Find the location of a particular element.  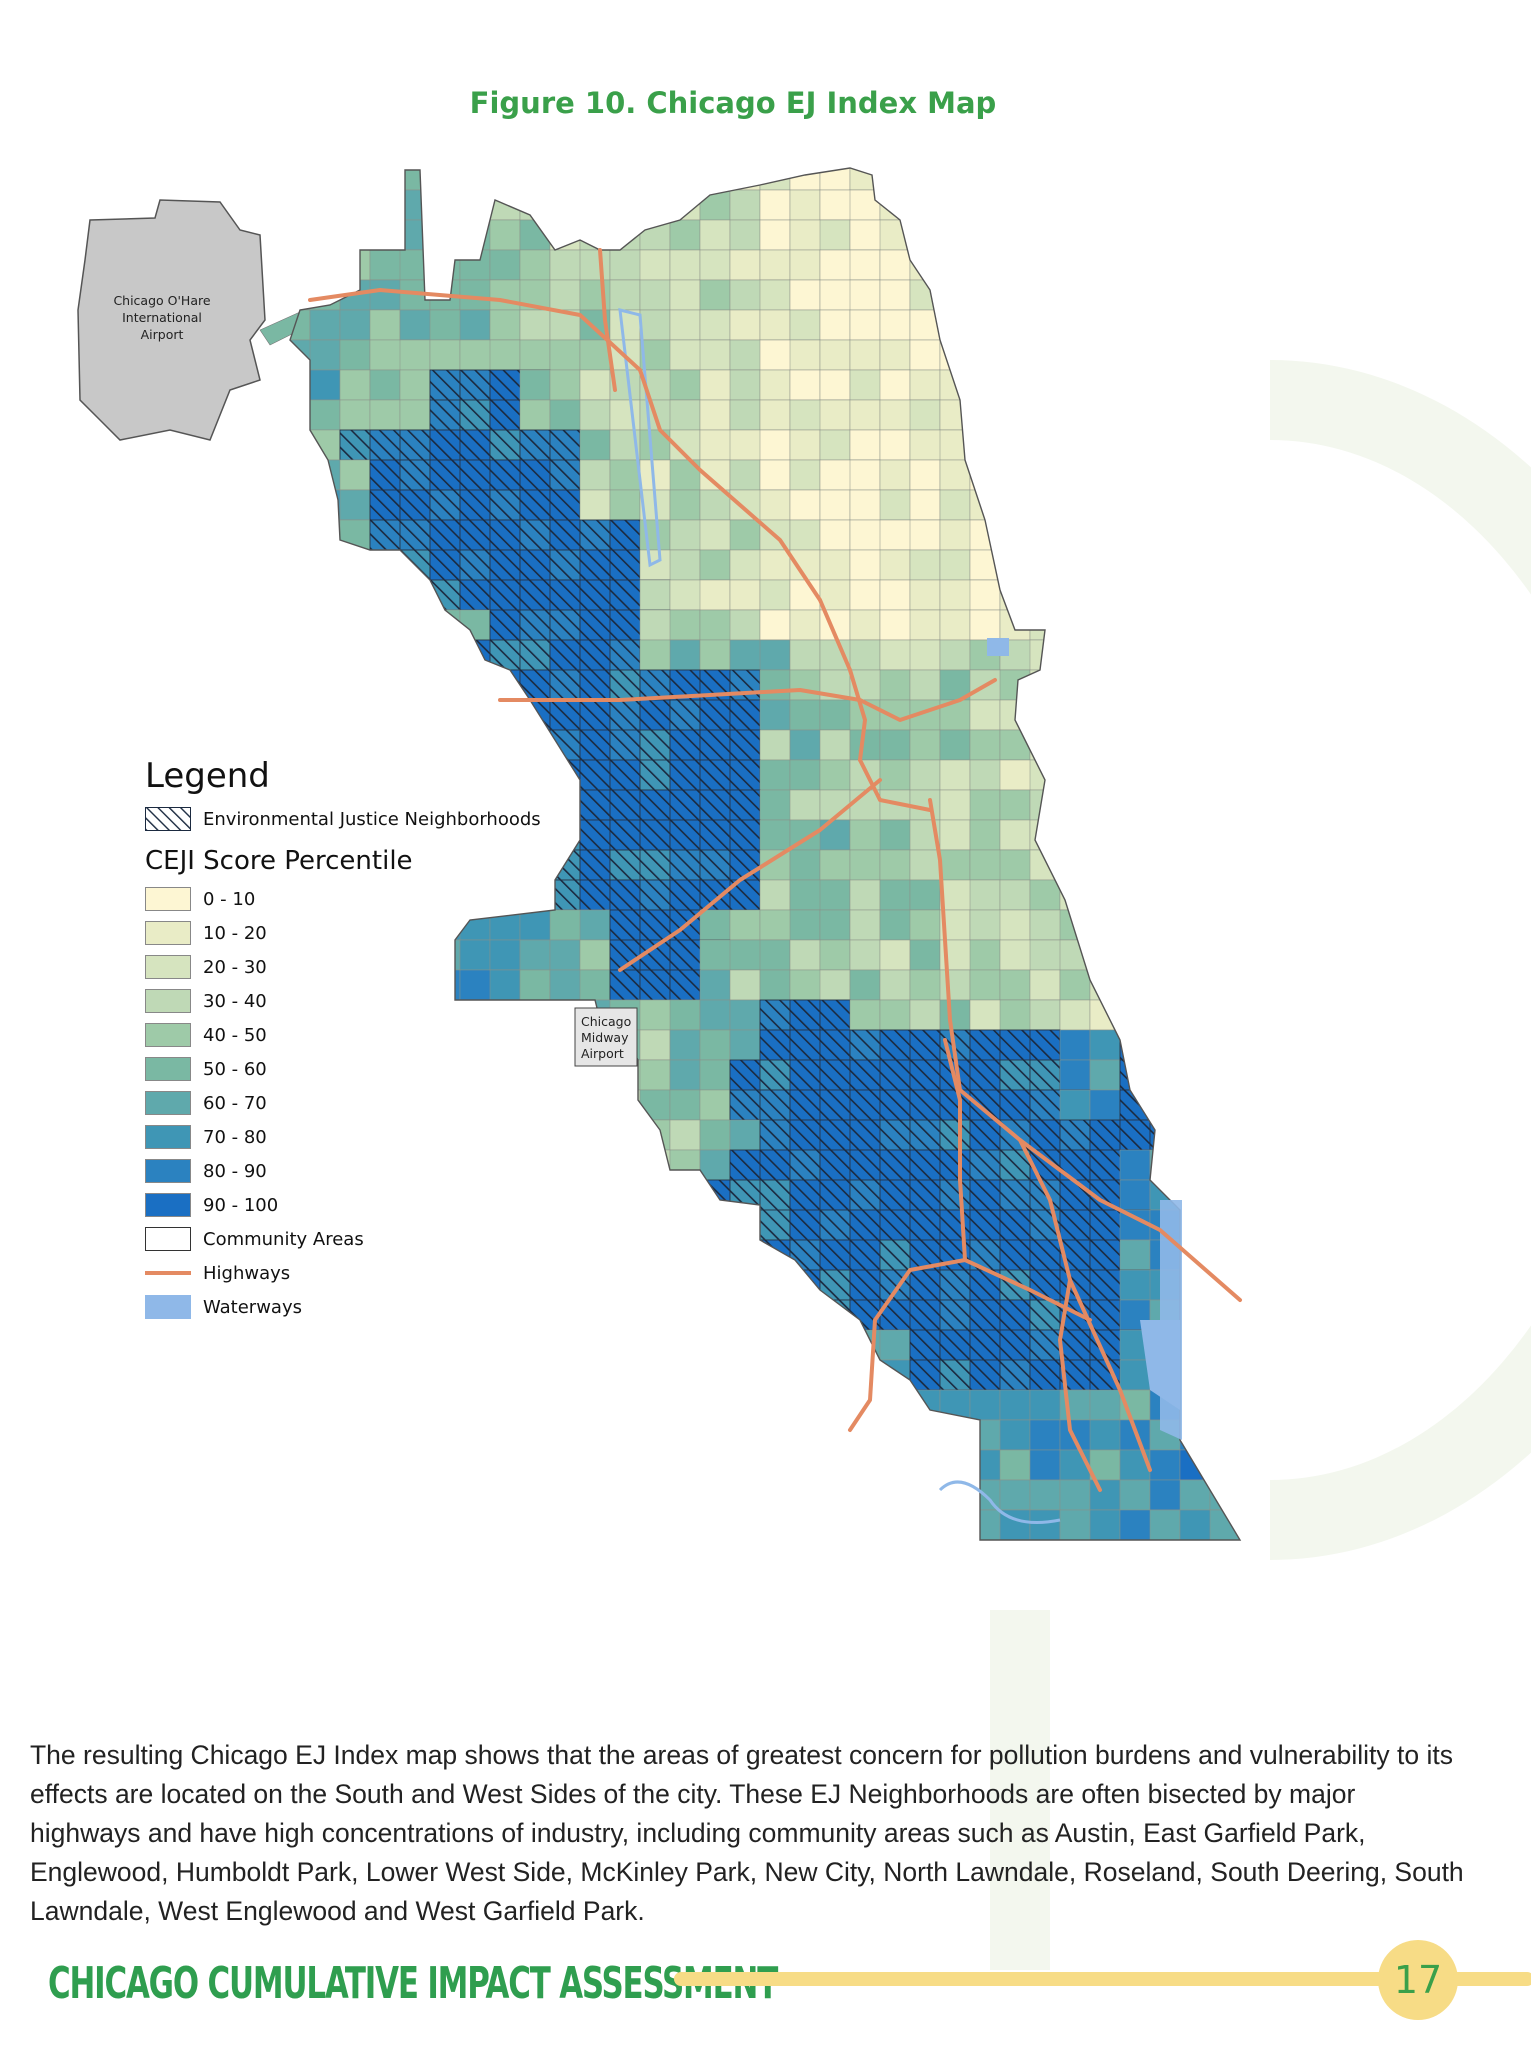

legend-label: 30 - 40 is located at coordinates (235, 1001).